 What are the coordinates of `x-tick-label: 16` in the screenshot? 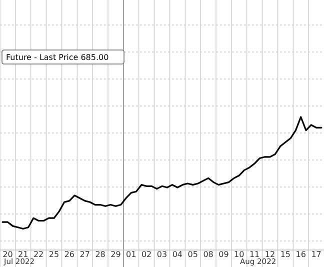 It's located at (301, 254).